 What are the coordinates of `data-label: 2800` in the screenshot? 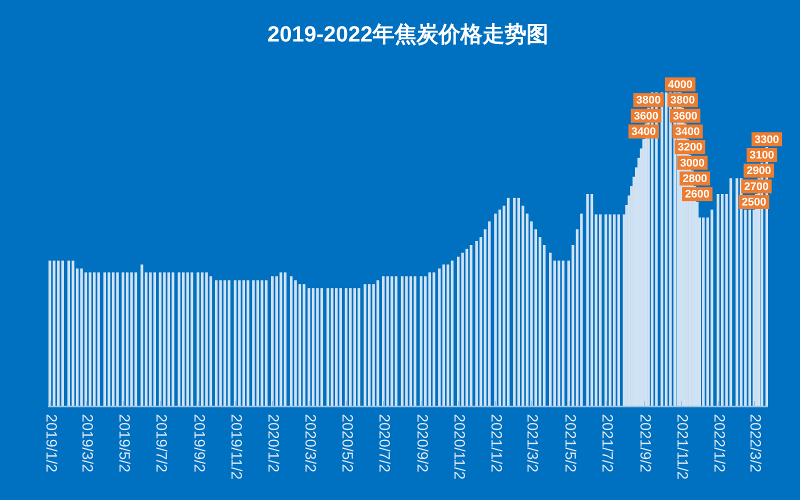 It's located at (695, 179).